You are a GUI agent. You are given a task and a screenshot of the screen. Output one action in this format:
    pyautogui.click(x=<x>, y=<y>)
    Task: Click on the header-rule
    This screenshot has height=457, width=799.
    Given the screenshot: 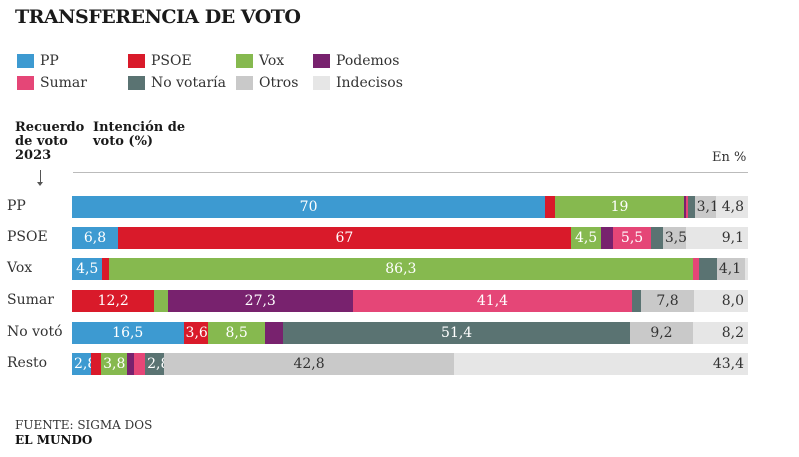 What is the action you would take?
    pyautogui.click(x=410, y=172)
    